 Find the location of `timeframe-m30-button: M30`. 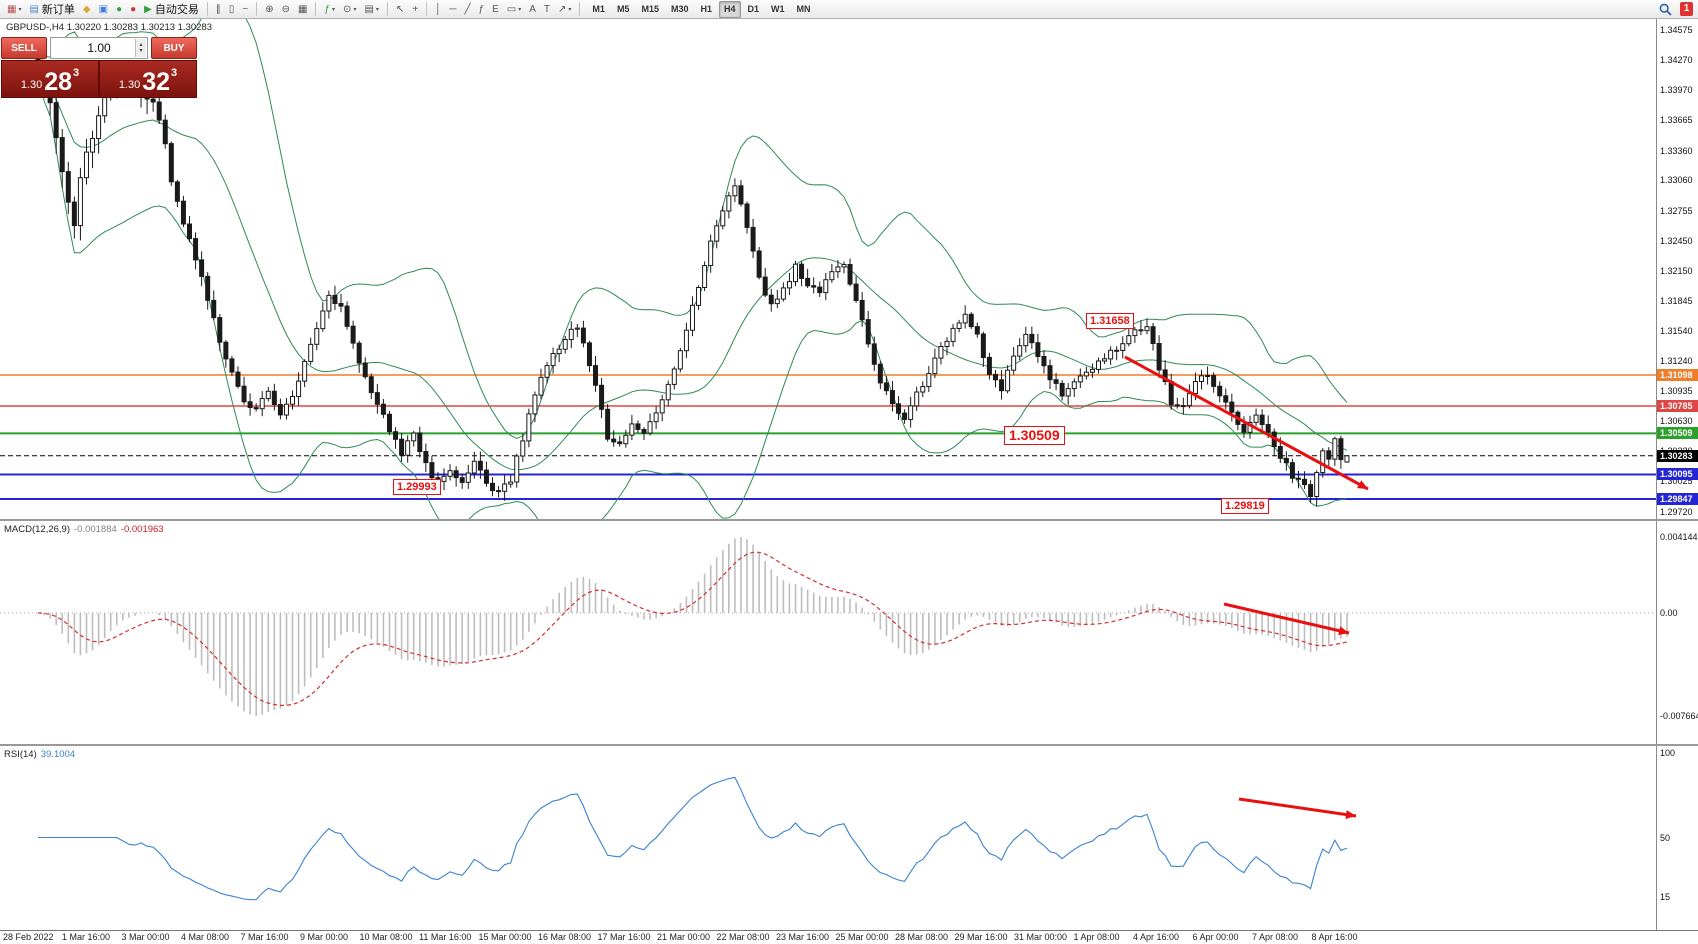

timeframe-m30-button: M30 is located at coordinates (679, 8).